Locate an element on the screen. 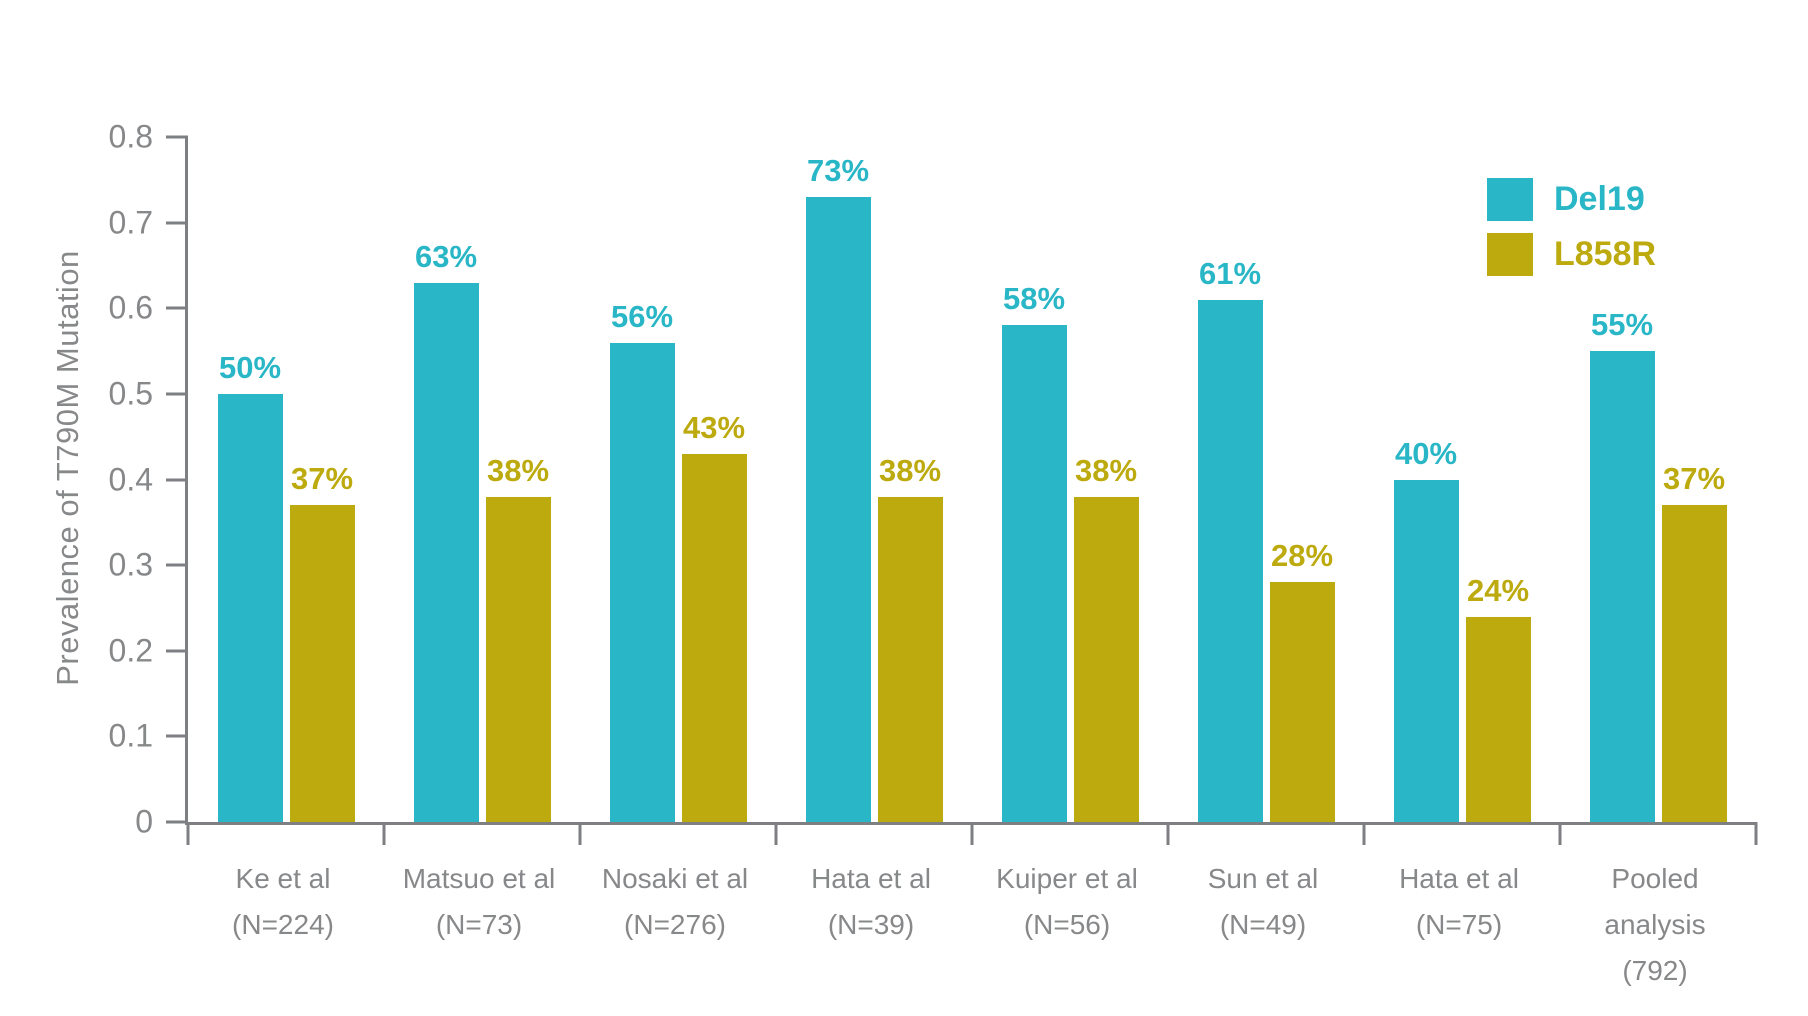 Image resolution: width=1808 pixels, height=1016 pixels. y-tick: 0.3 is located at coordinates (148, 565).